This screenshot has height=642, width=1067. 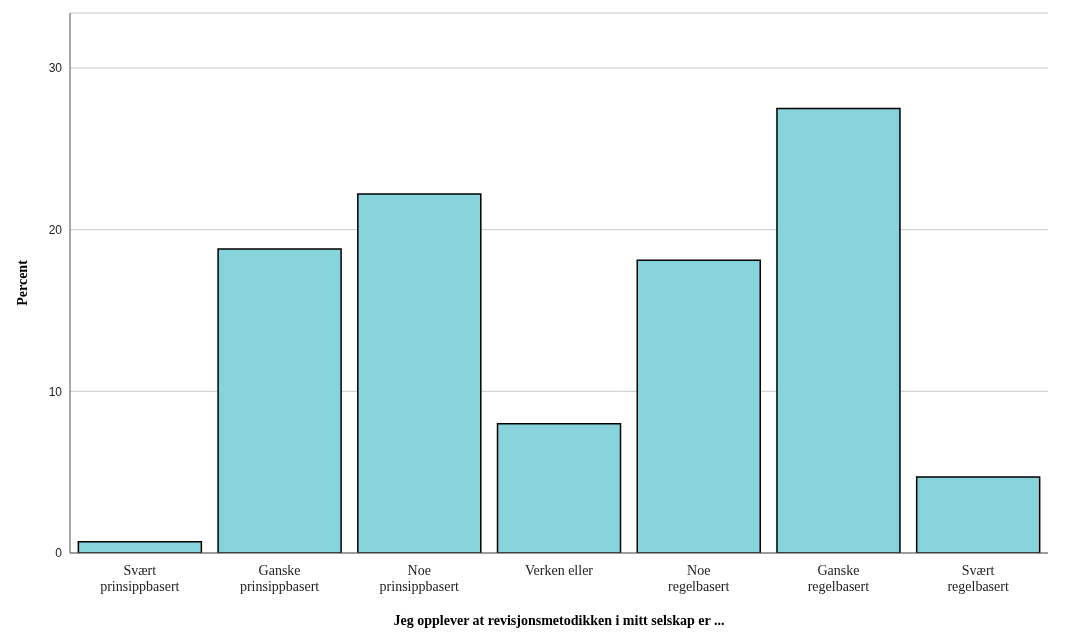 What do you see at coordinates (699, 578) in the screenshot?
I see `x-tick-label: Noe regelbasert` at bounding box center [699, 578].